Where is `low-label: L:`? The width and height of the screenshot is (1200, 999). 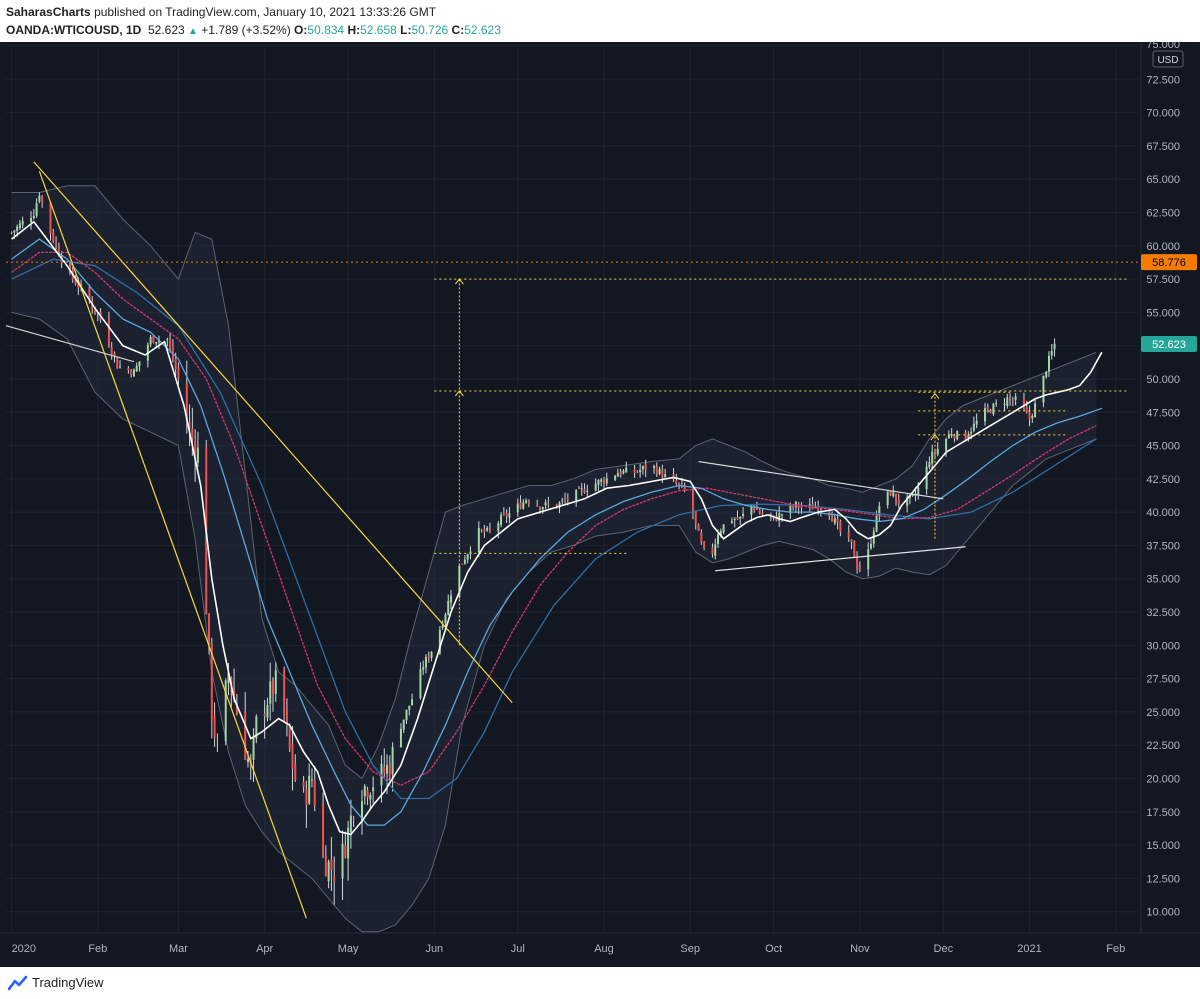
low-label: L: is located at coordinates (406, 30).